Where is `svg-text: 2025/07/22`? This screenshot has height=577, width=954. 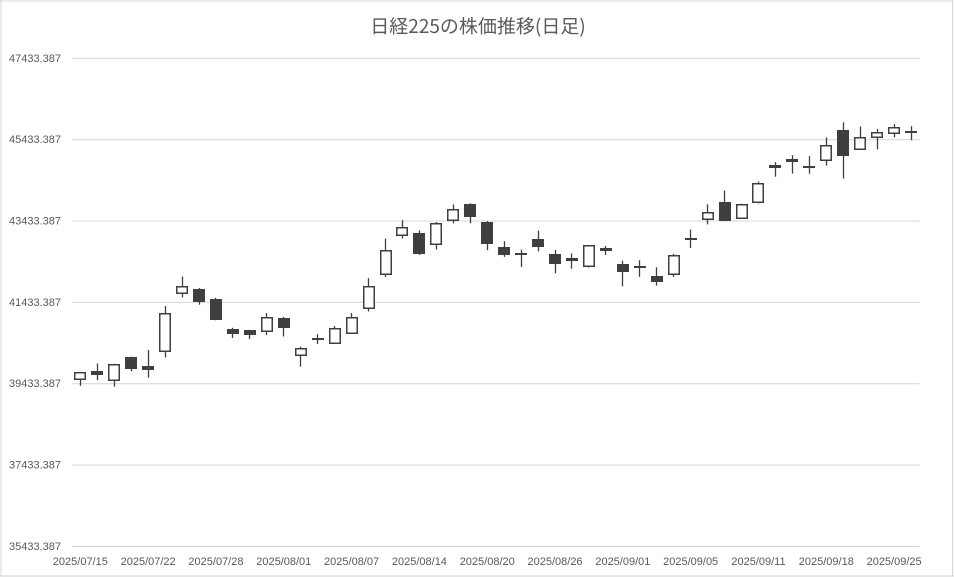 svg-text: 2025/07/22 is located at coordinates (148, 562).